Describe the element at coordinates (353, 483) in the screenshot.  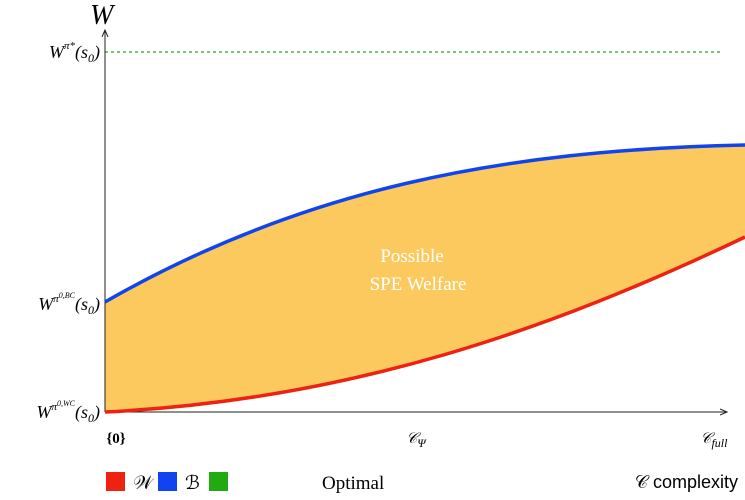
I see `legend-label: Optimal` at that location.